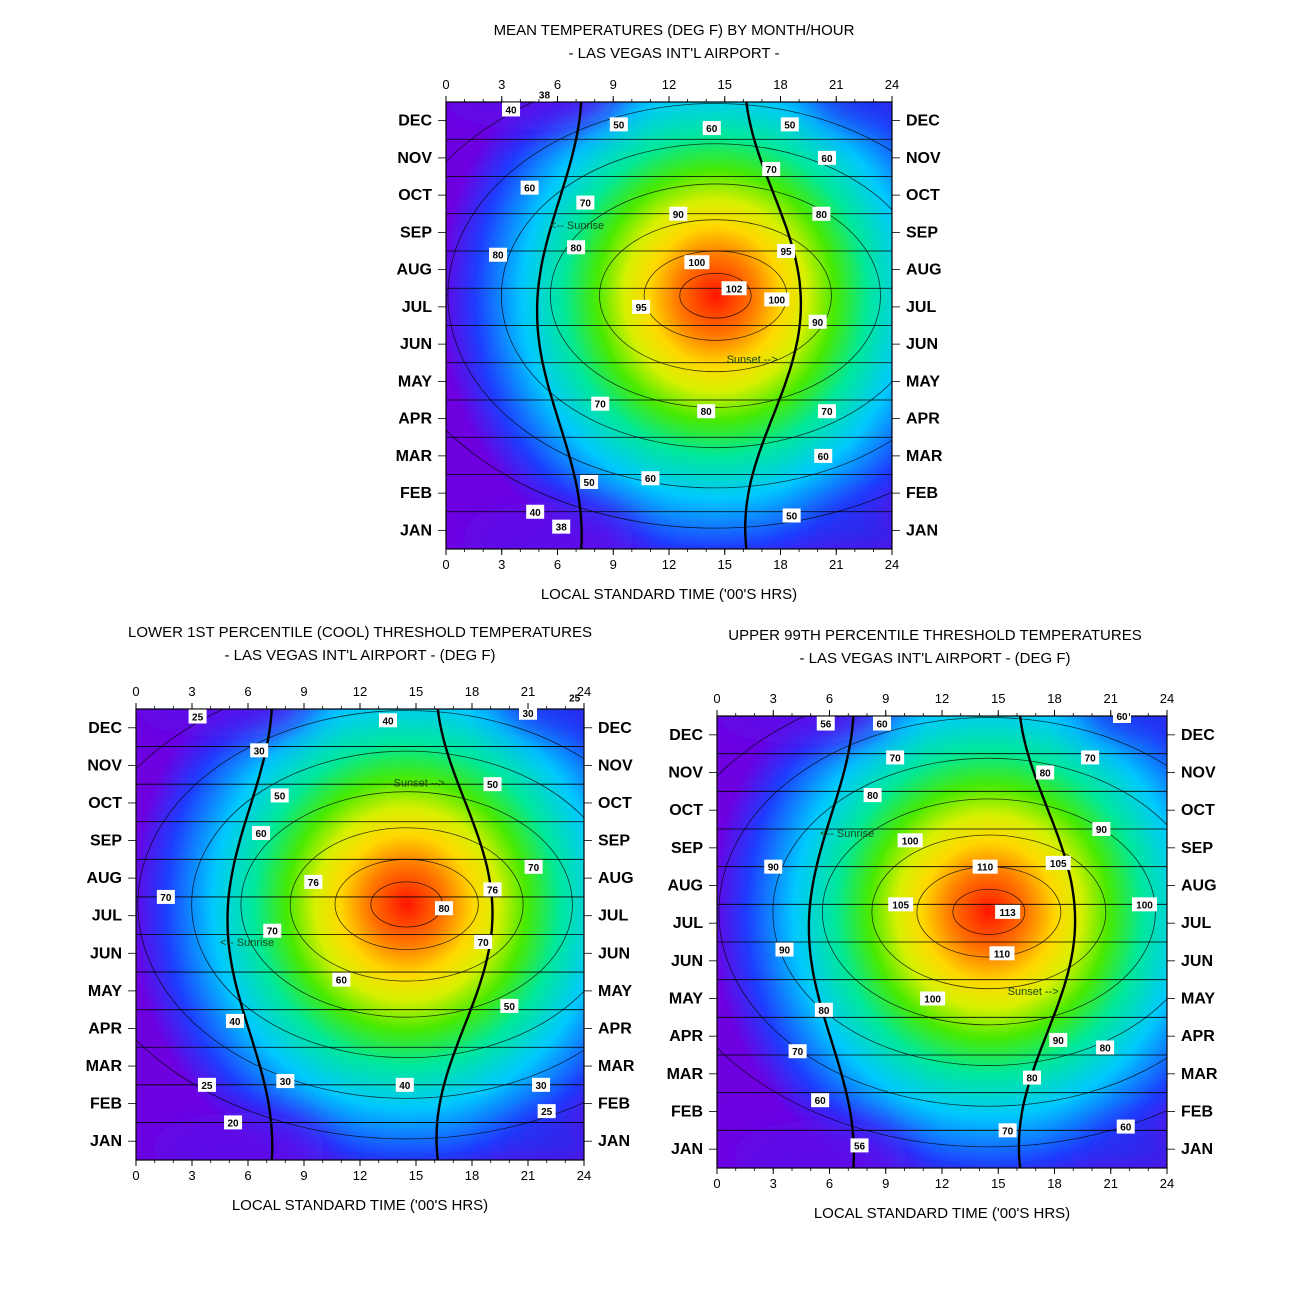 Image resolution: width=1308 pixels, height=1300 pixels. I want to click on left-month-label-left: JUN, so click(106, 953).